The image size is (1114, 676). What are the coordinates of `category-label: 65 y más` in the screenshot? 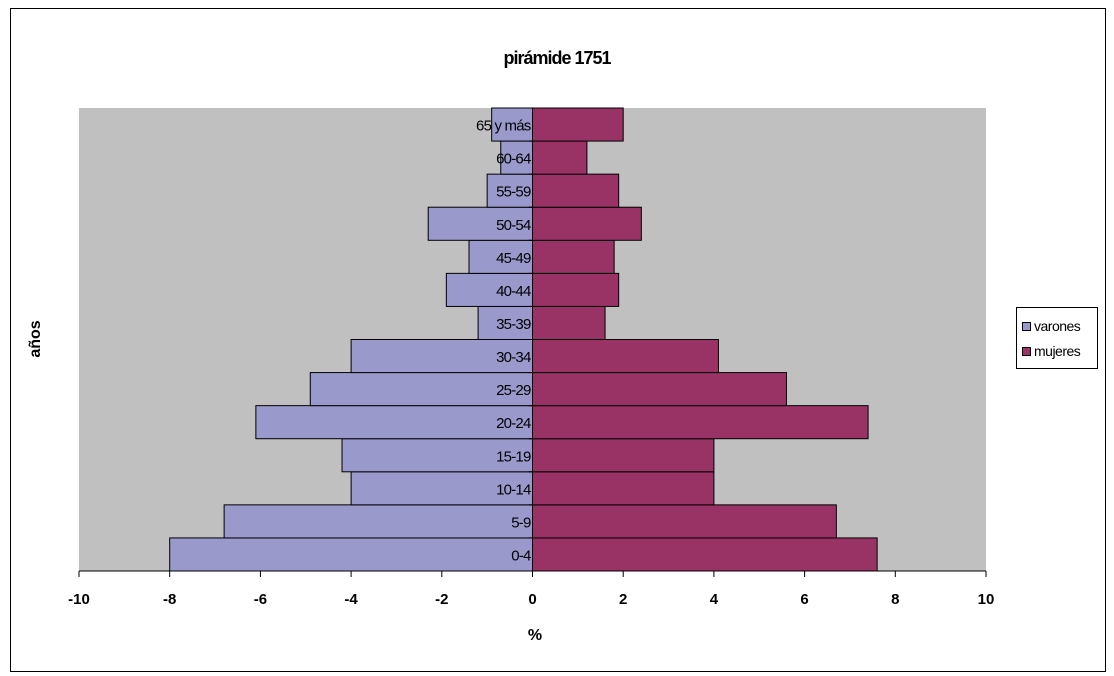 It's located at (503, 126).